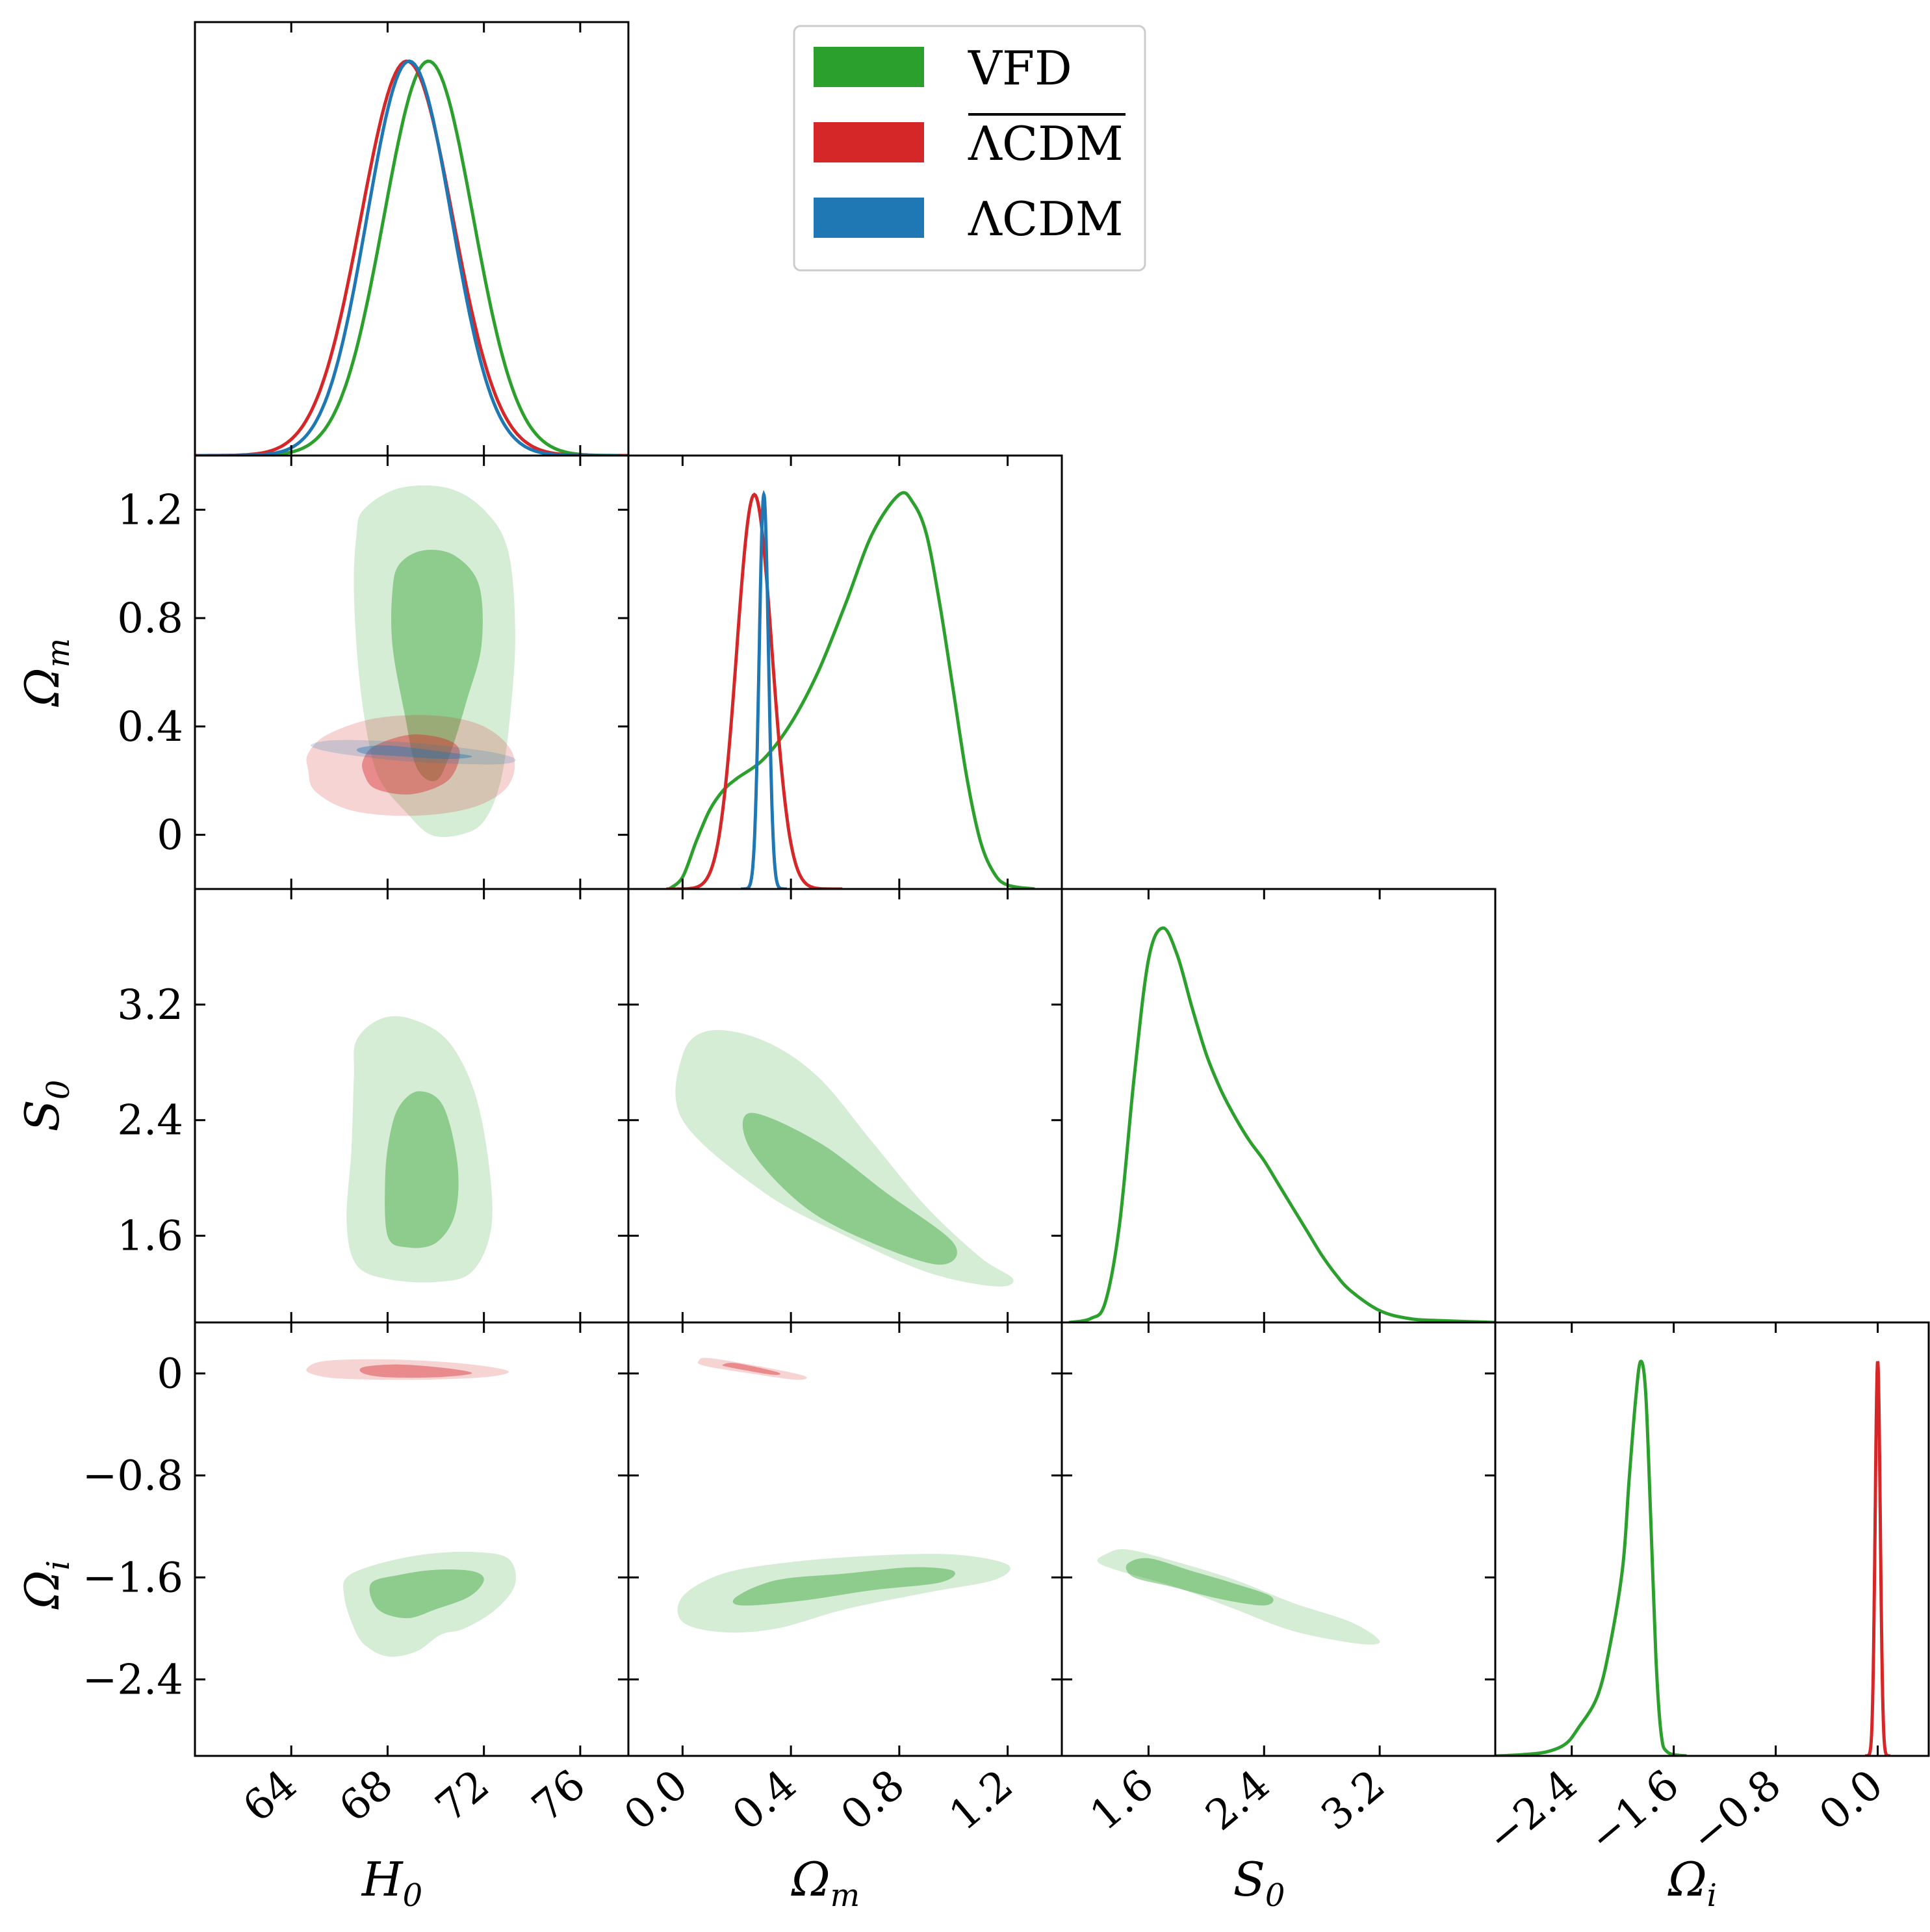  I want to click on legend-label-2: ΛCDM, so click(1046, 219).